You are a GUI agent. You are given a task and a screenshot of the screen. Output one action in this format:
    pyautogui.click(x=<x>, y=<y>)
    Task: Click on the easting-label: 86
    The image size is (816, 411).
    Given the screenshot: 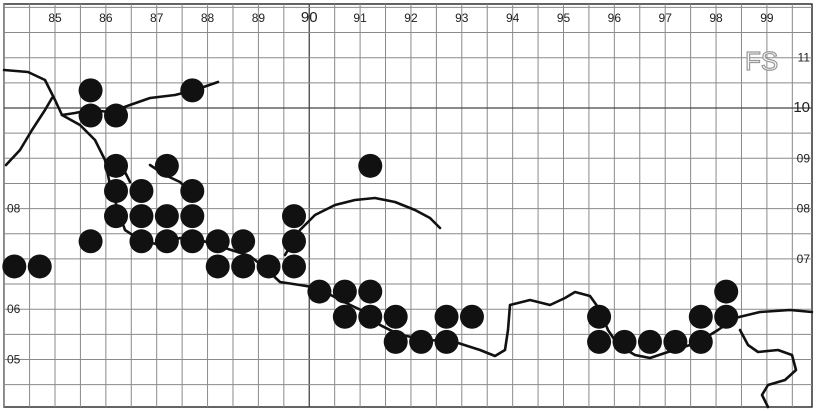 What is the action you would take?
    pyautogui.click(x=106, y=18)
    